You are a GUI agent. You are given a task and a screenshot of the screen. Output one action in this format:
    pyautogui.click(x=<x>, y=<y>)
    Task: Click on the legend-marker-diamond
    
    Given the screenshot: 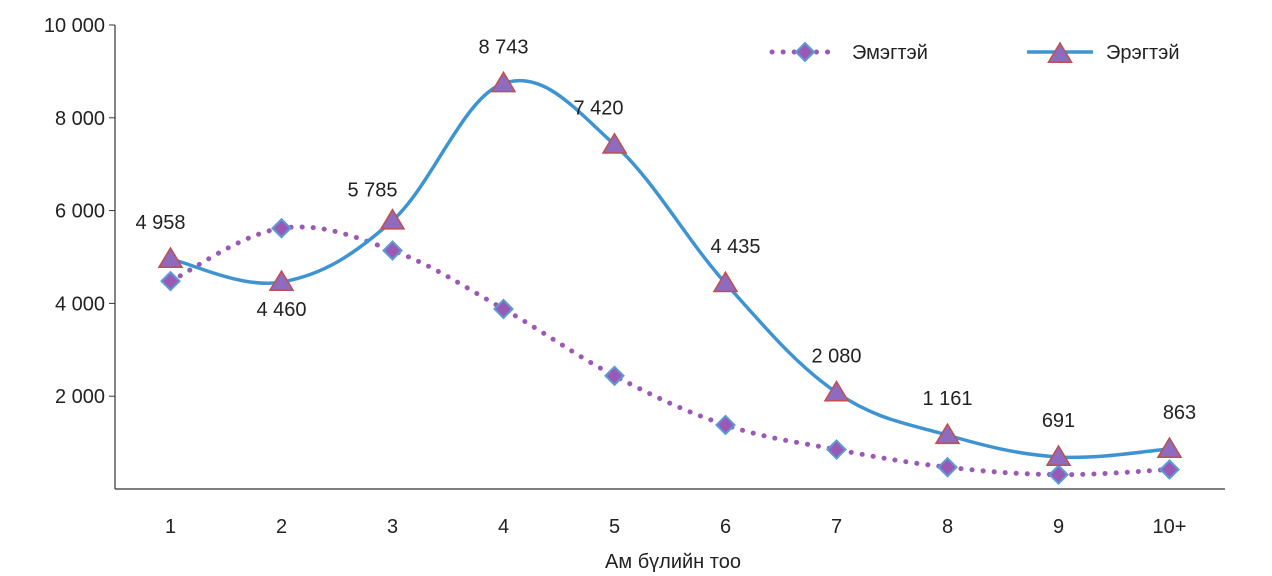 What is the action you would take?
    pyautogui.click(x=805, y=52)
    